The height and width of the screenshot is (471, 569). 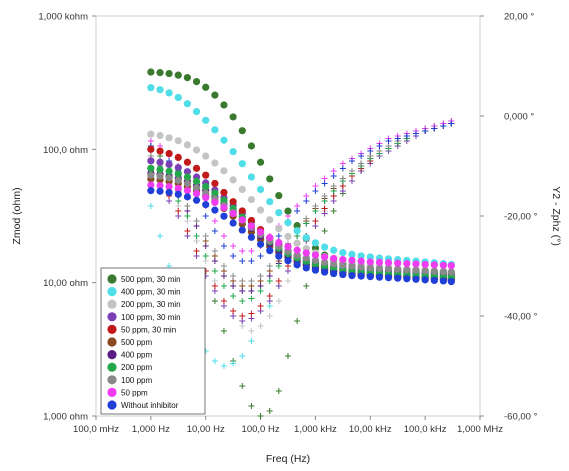 What do you see at coordinates (148, 329) in the screenshot?
I see `legend-label: 50 ppm, 30 min` at bounding box center [148, 329].